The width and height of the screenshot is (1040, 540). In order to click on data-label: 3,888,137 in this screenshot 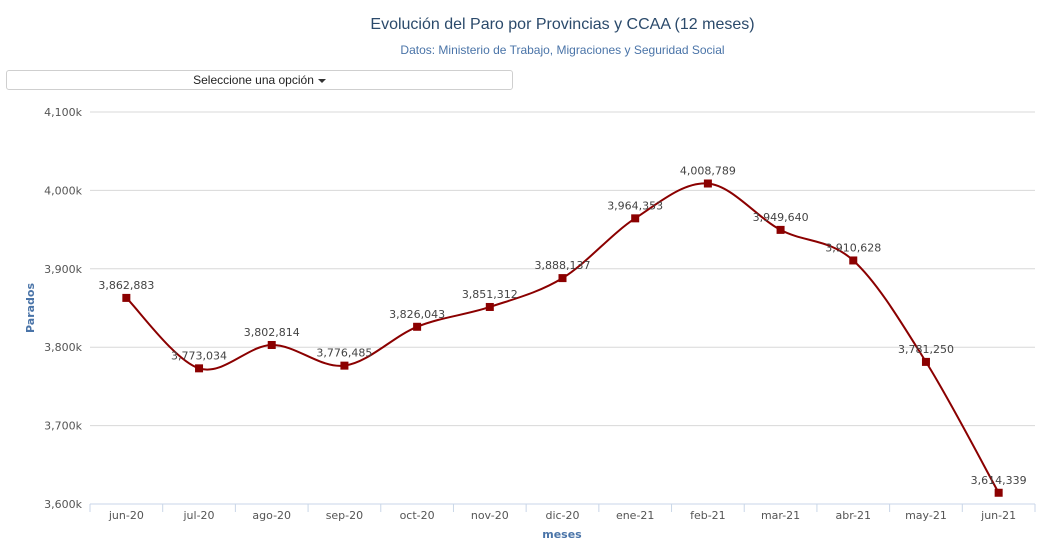, I will do `click(563, 265)`.